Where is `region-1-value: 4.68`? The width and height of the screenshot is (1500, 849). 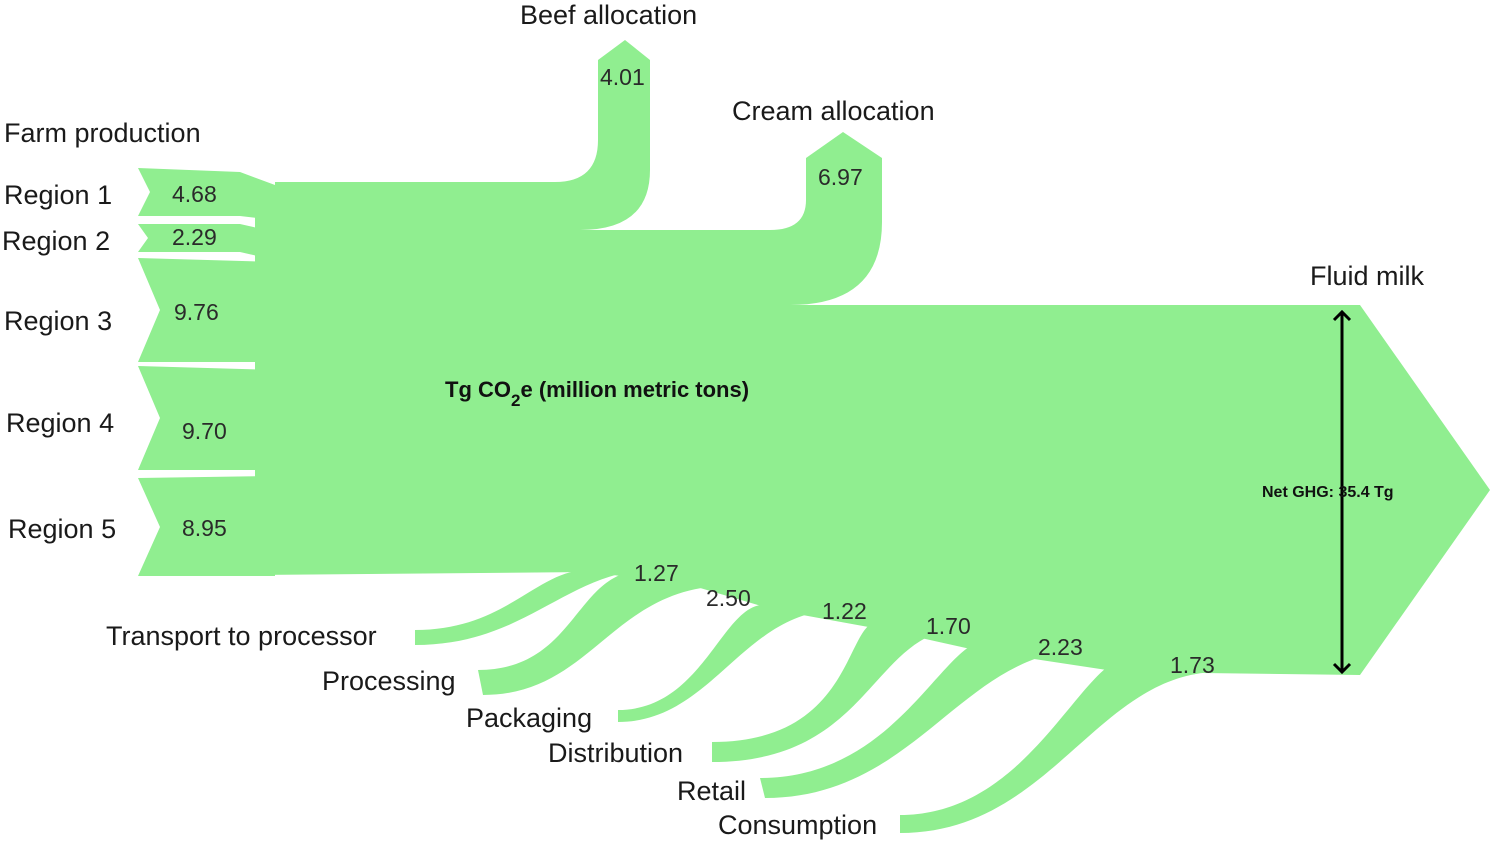
region-1-value: 4.68 is located at coordinates (194, 194).